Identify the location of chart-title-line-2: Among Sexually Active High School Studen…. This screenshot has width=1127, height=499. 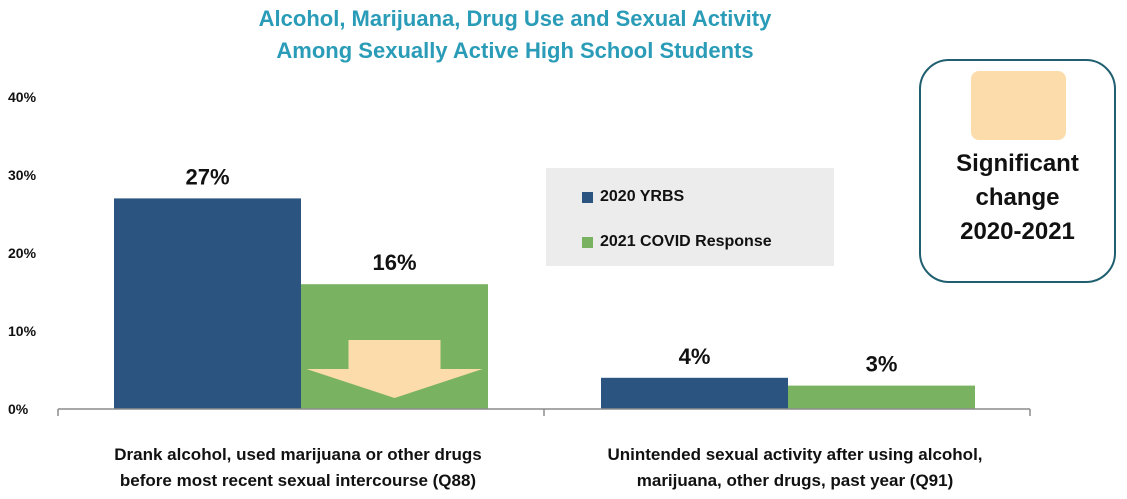
(515, 50).